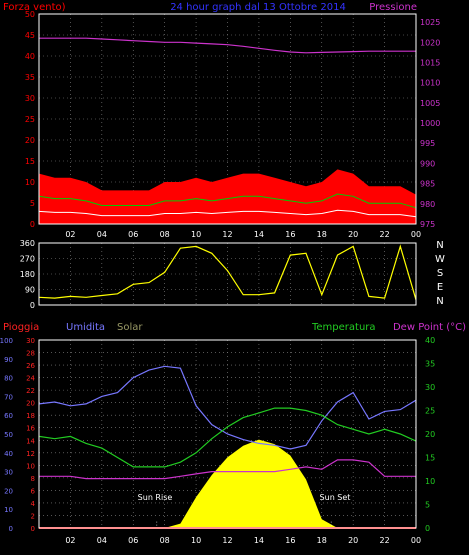 This screenshot has height=555, width=469. Describe the element at coordinates (440, 287) in the screenshot. I see `compass-label: E` at that location.